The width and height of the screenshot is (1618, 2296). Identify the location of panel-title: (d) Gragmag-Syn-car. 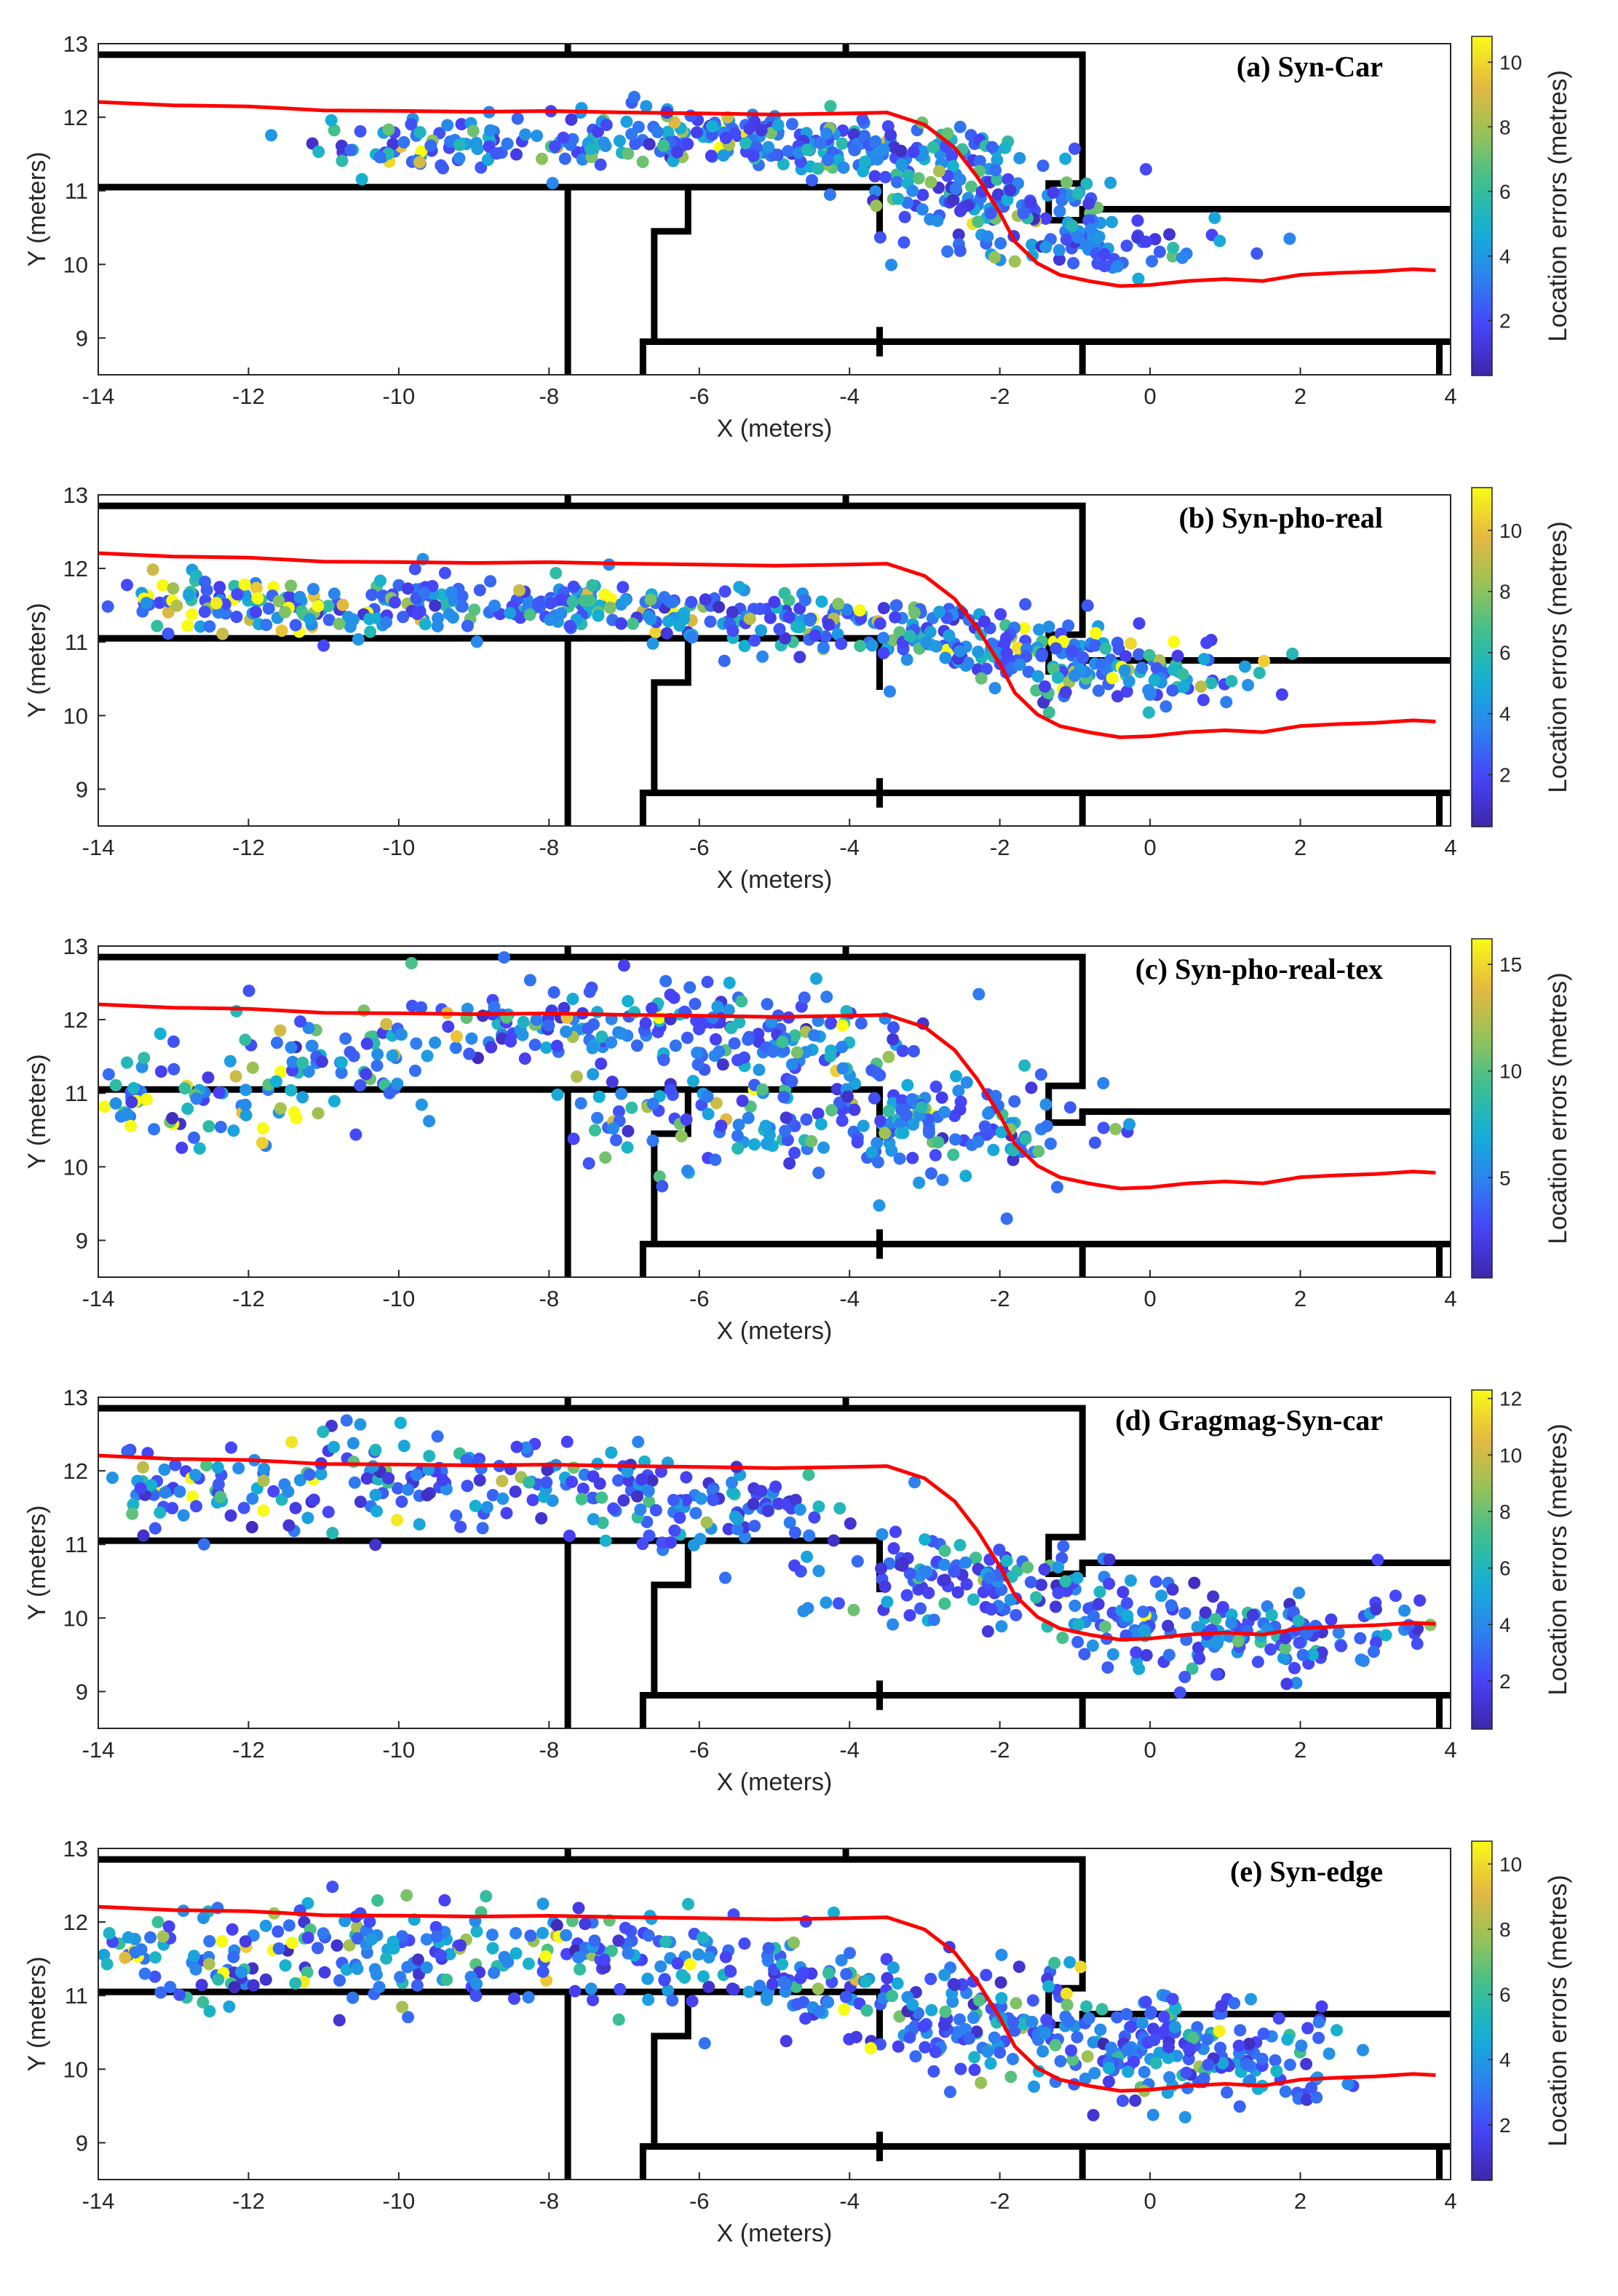
(1249, 1420).